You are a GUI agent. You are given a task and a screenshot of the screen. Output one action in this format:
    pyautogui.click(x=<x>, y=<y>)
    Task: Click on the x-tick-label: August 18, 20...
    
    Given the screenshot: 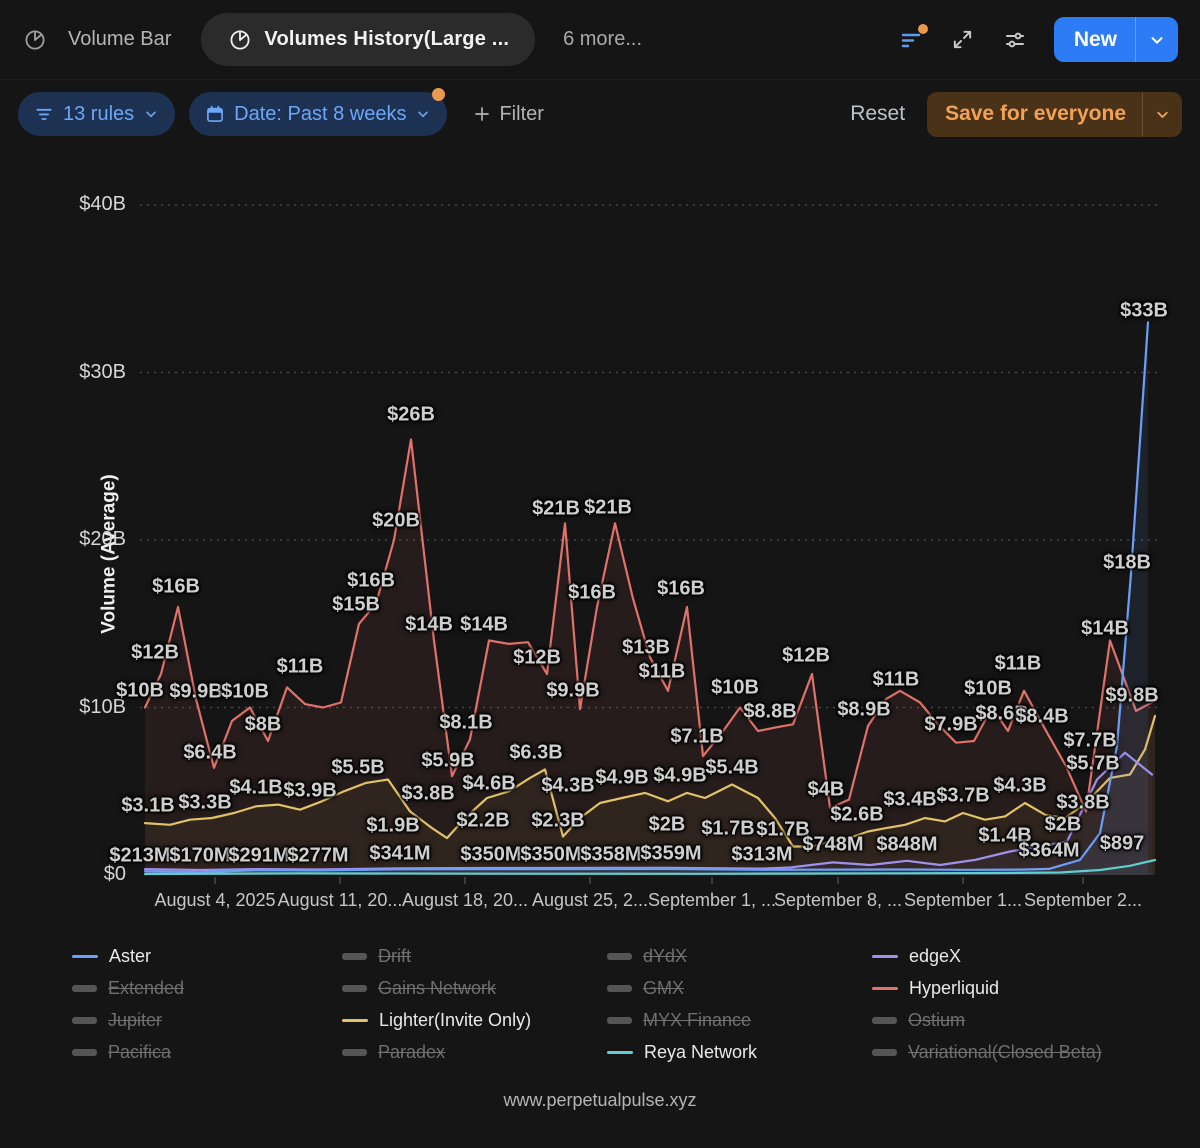 What is the action you would take?
    pyautogui.click(x=465, y=900)
    